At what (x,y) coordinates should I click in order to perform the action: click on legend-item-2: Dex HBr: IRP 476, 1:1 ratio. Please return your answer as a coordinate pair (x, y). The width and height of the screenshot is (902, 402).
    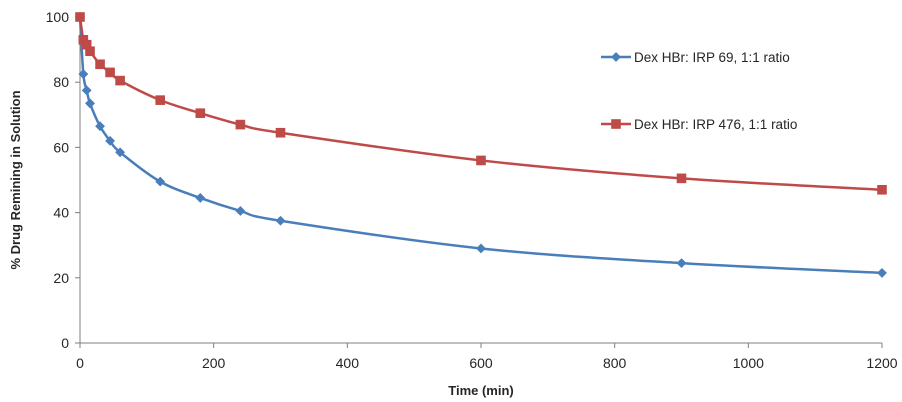
    Looking at the image, I should click on (699, 124).